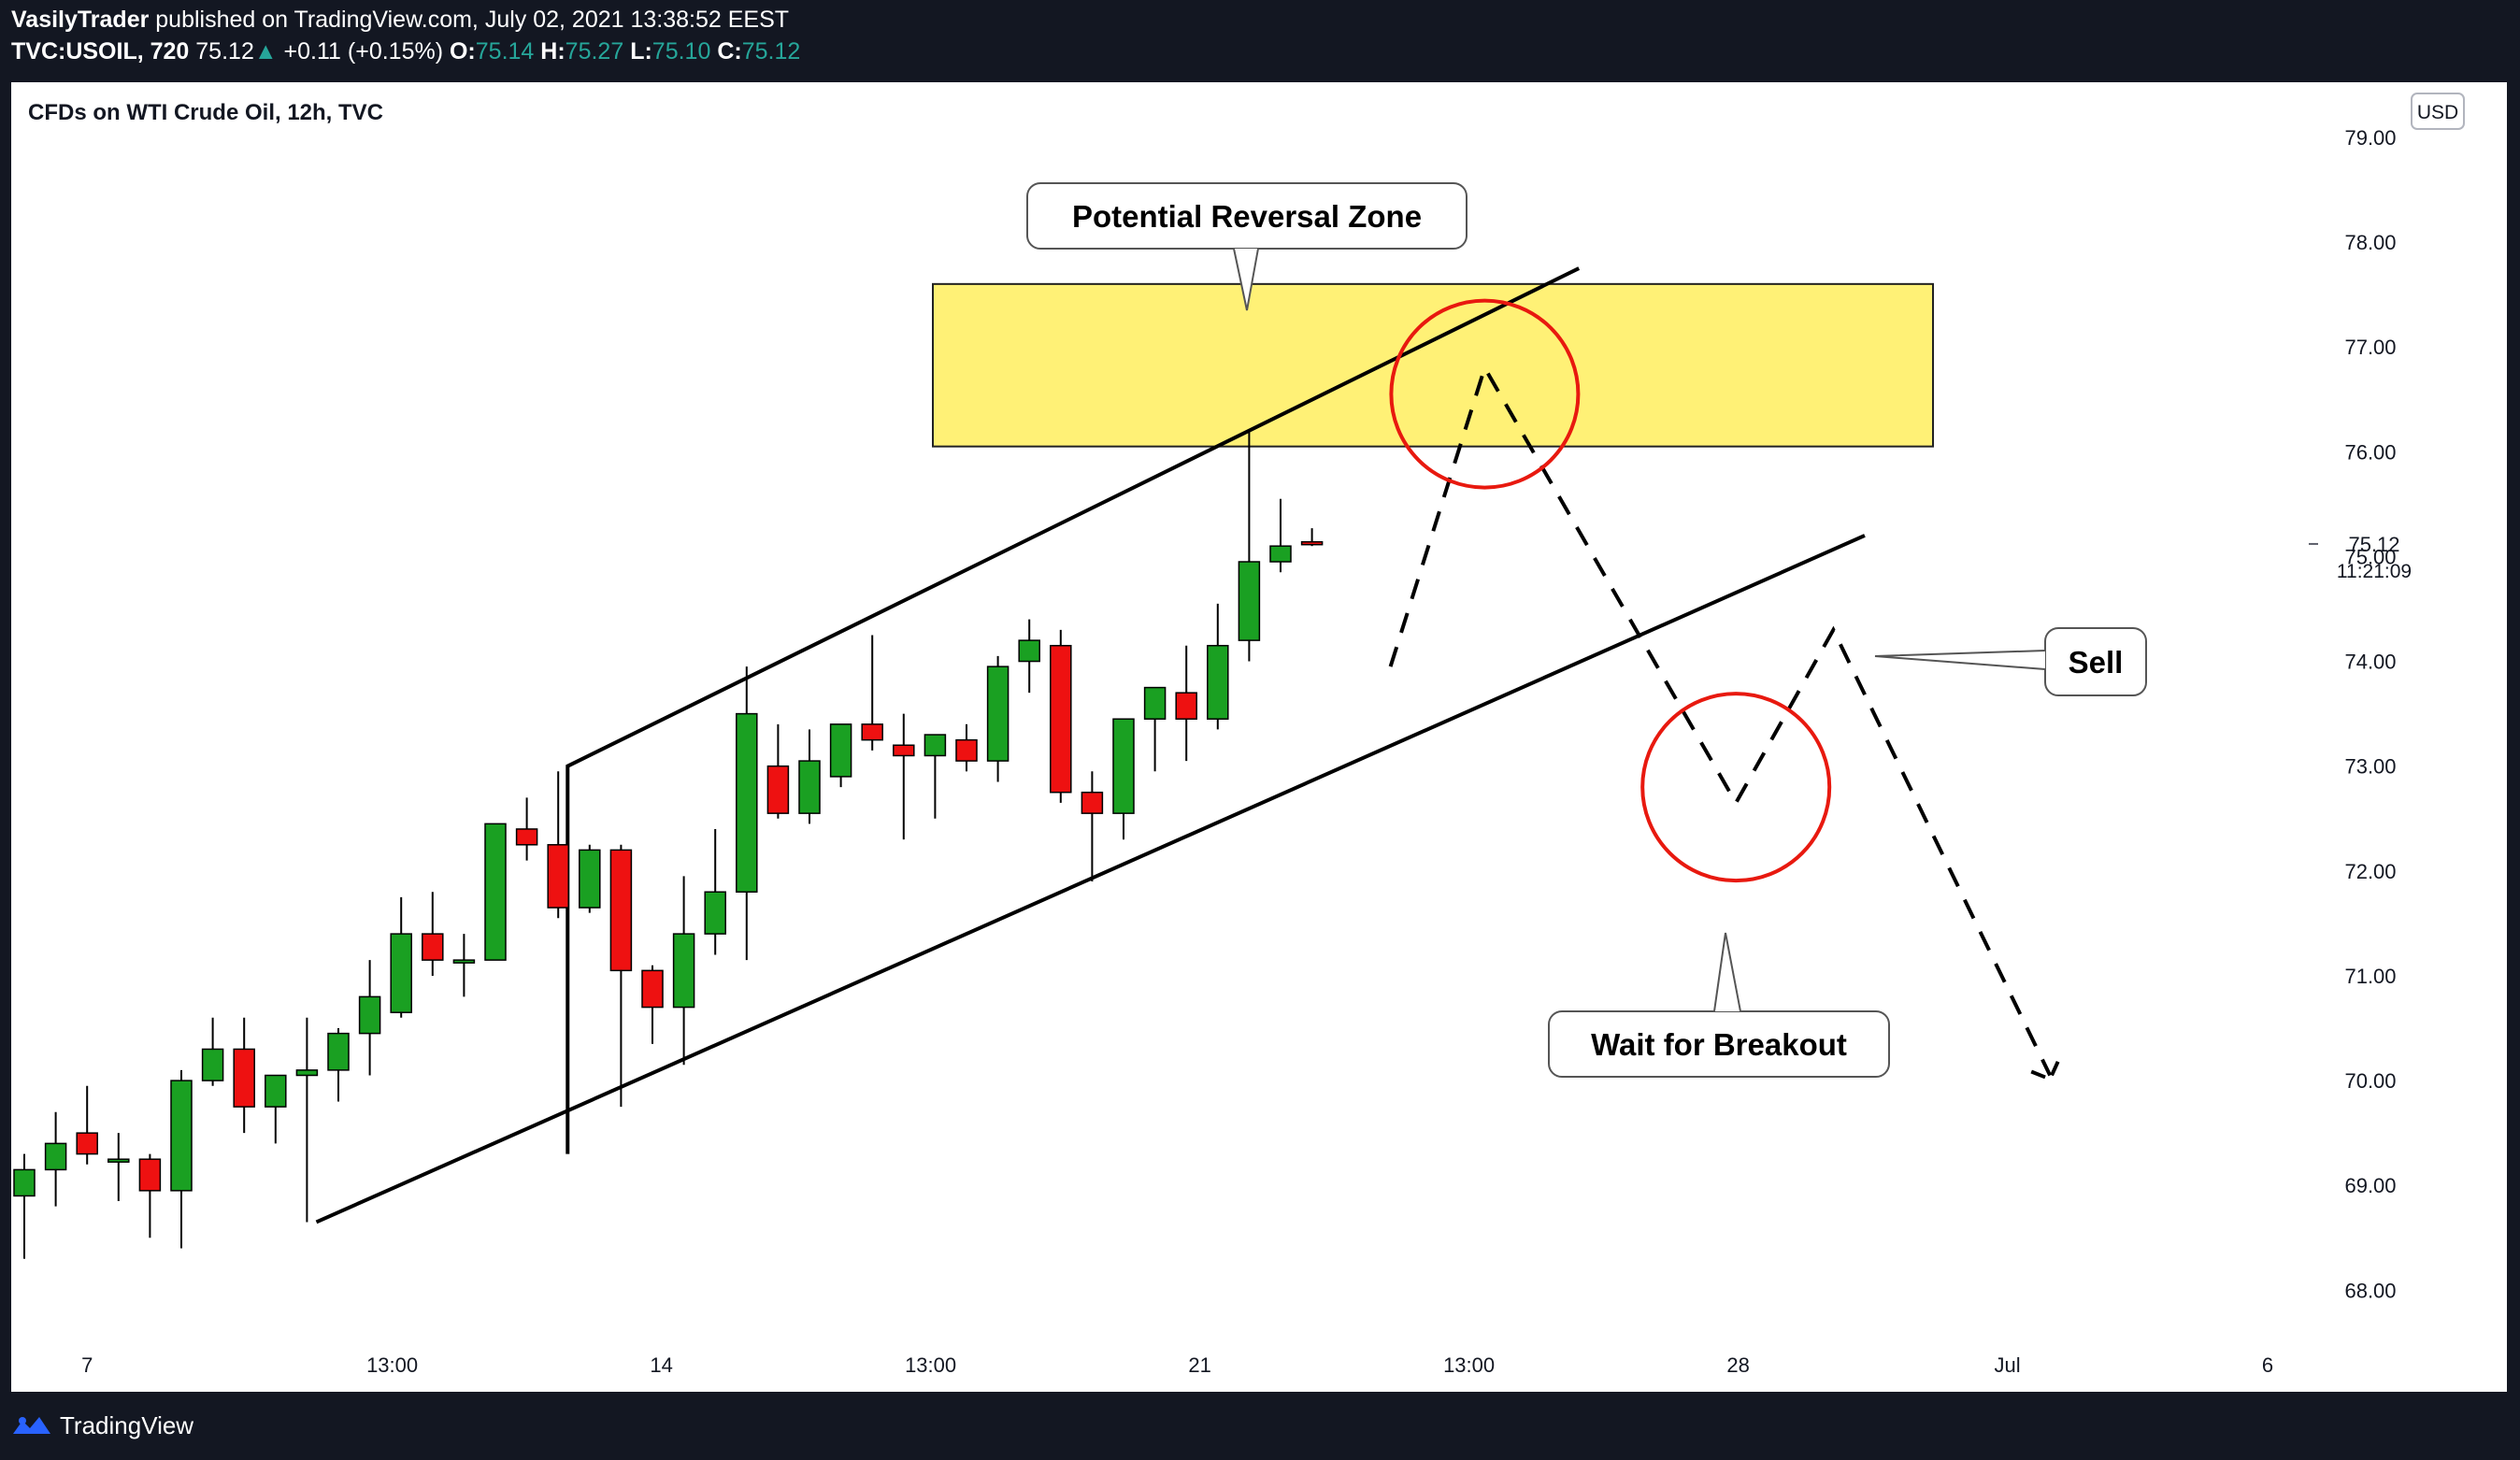 The height and width of the screenshot is (1460, 2520). What do you see at coordinates (2008, 1365) in the screenshot?
I see `x-axis-tick-label: Jul` at bounding box center [2008, 1365].